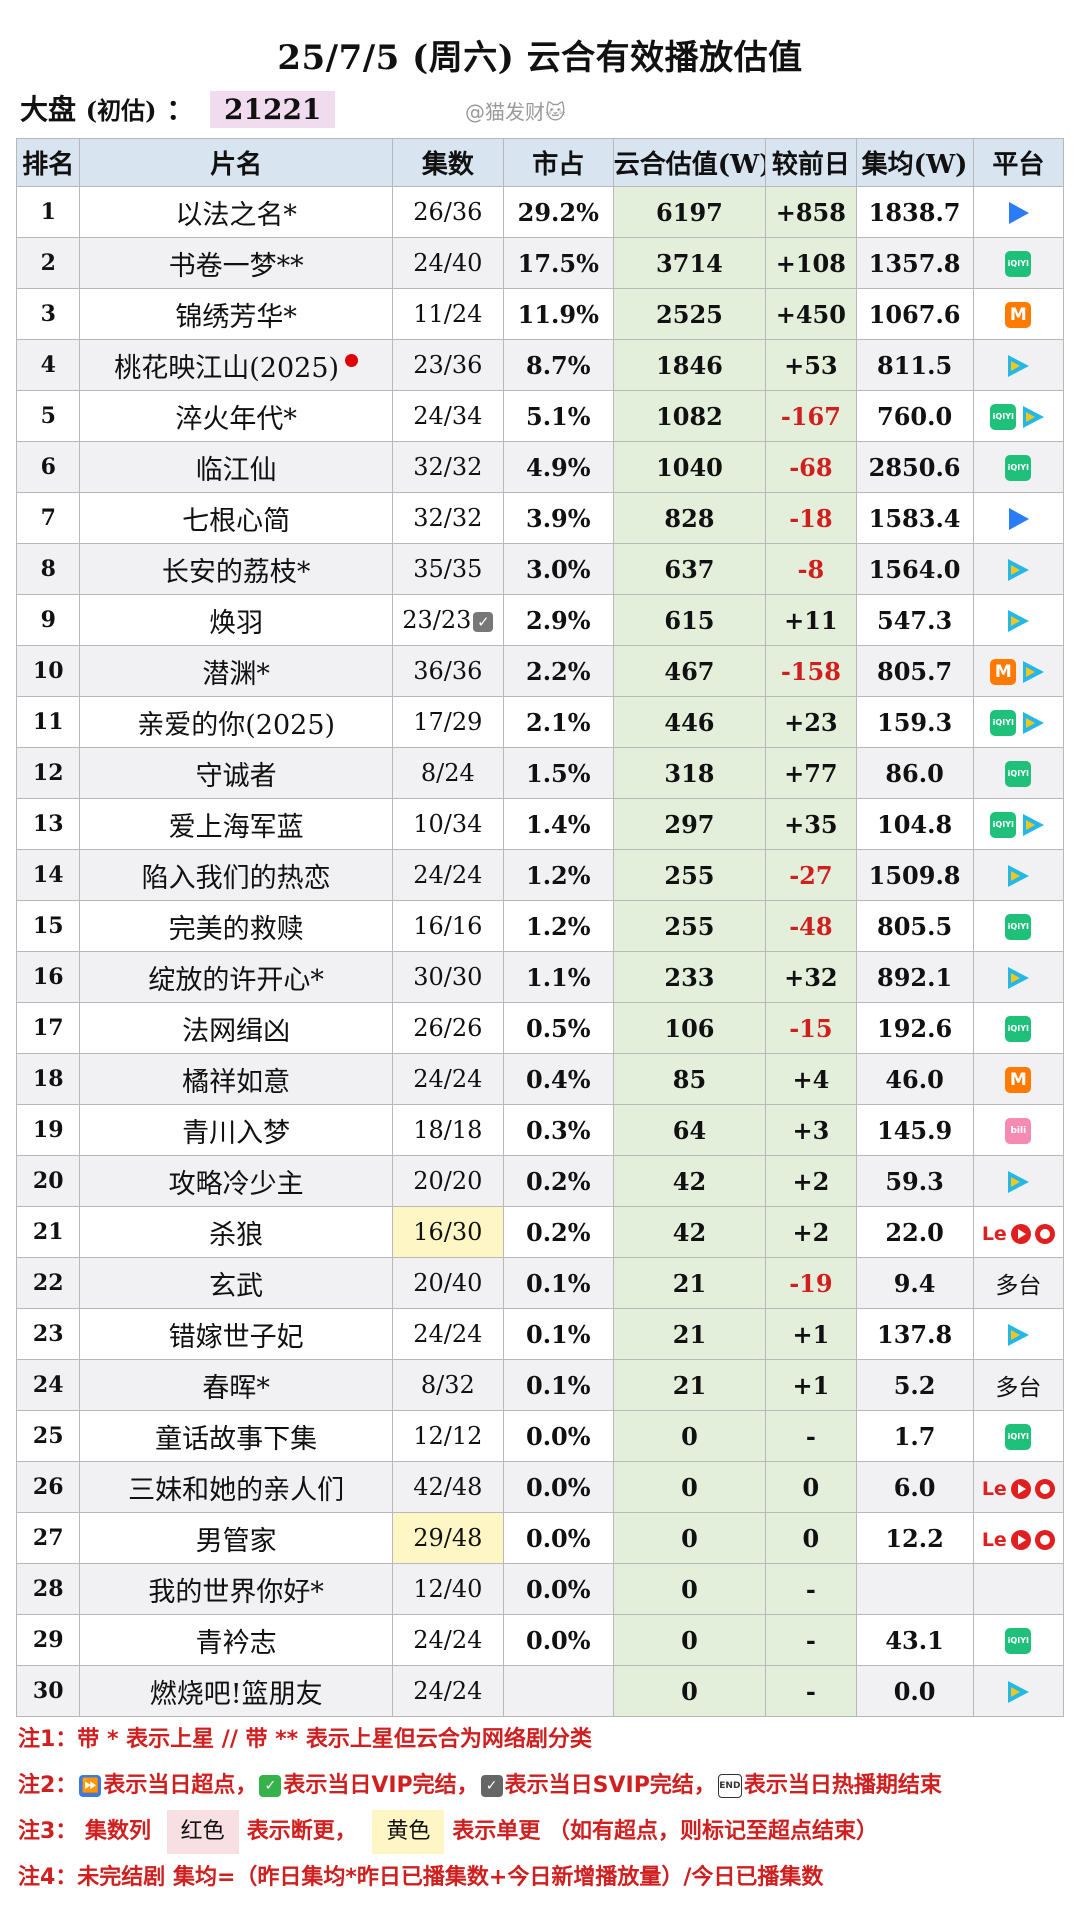  Describe the element at coordinates (811, 977) in the screenshot. I see `change-cell: +32` at that location.